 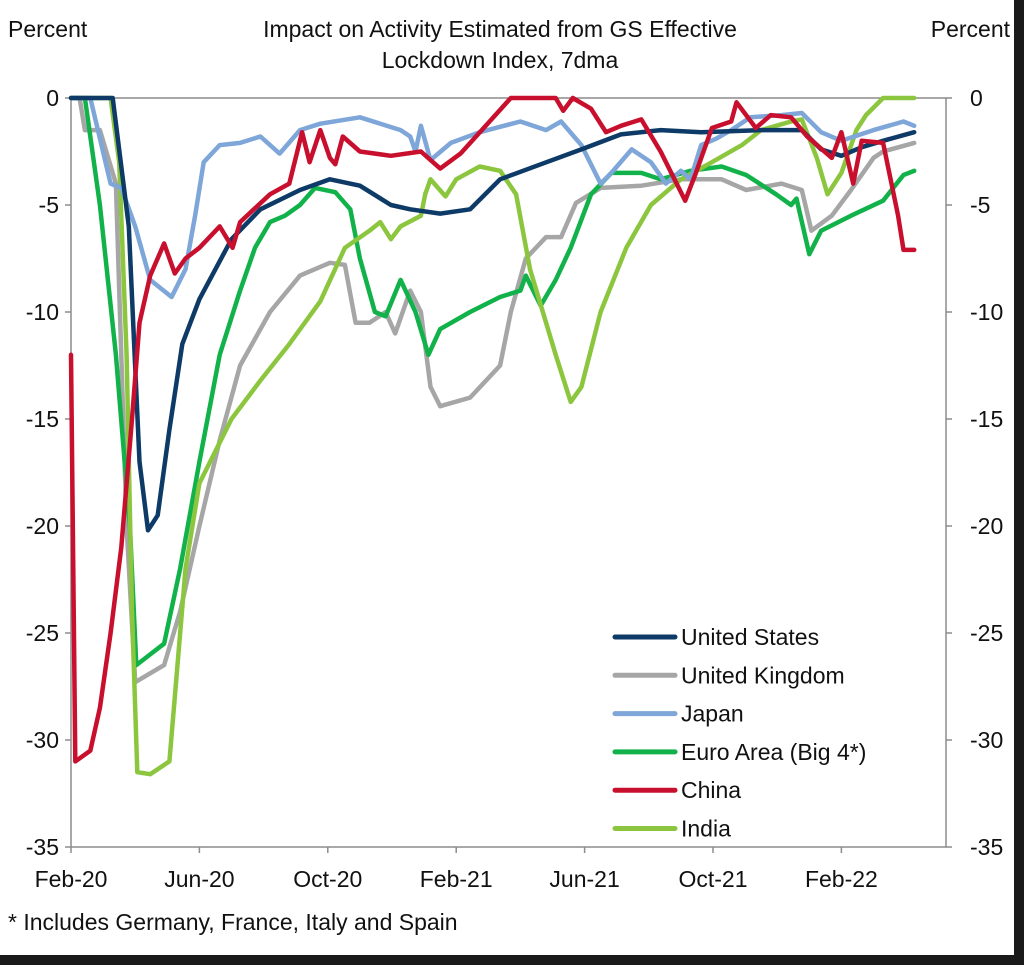 What do you see at coordinates (71, 879) in the screenshot?
I see `x-tick-label: Feb-20` at bounding box center [71, 879].